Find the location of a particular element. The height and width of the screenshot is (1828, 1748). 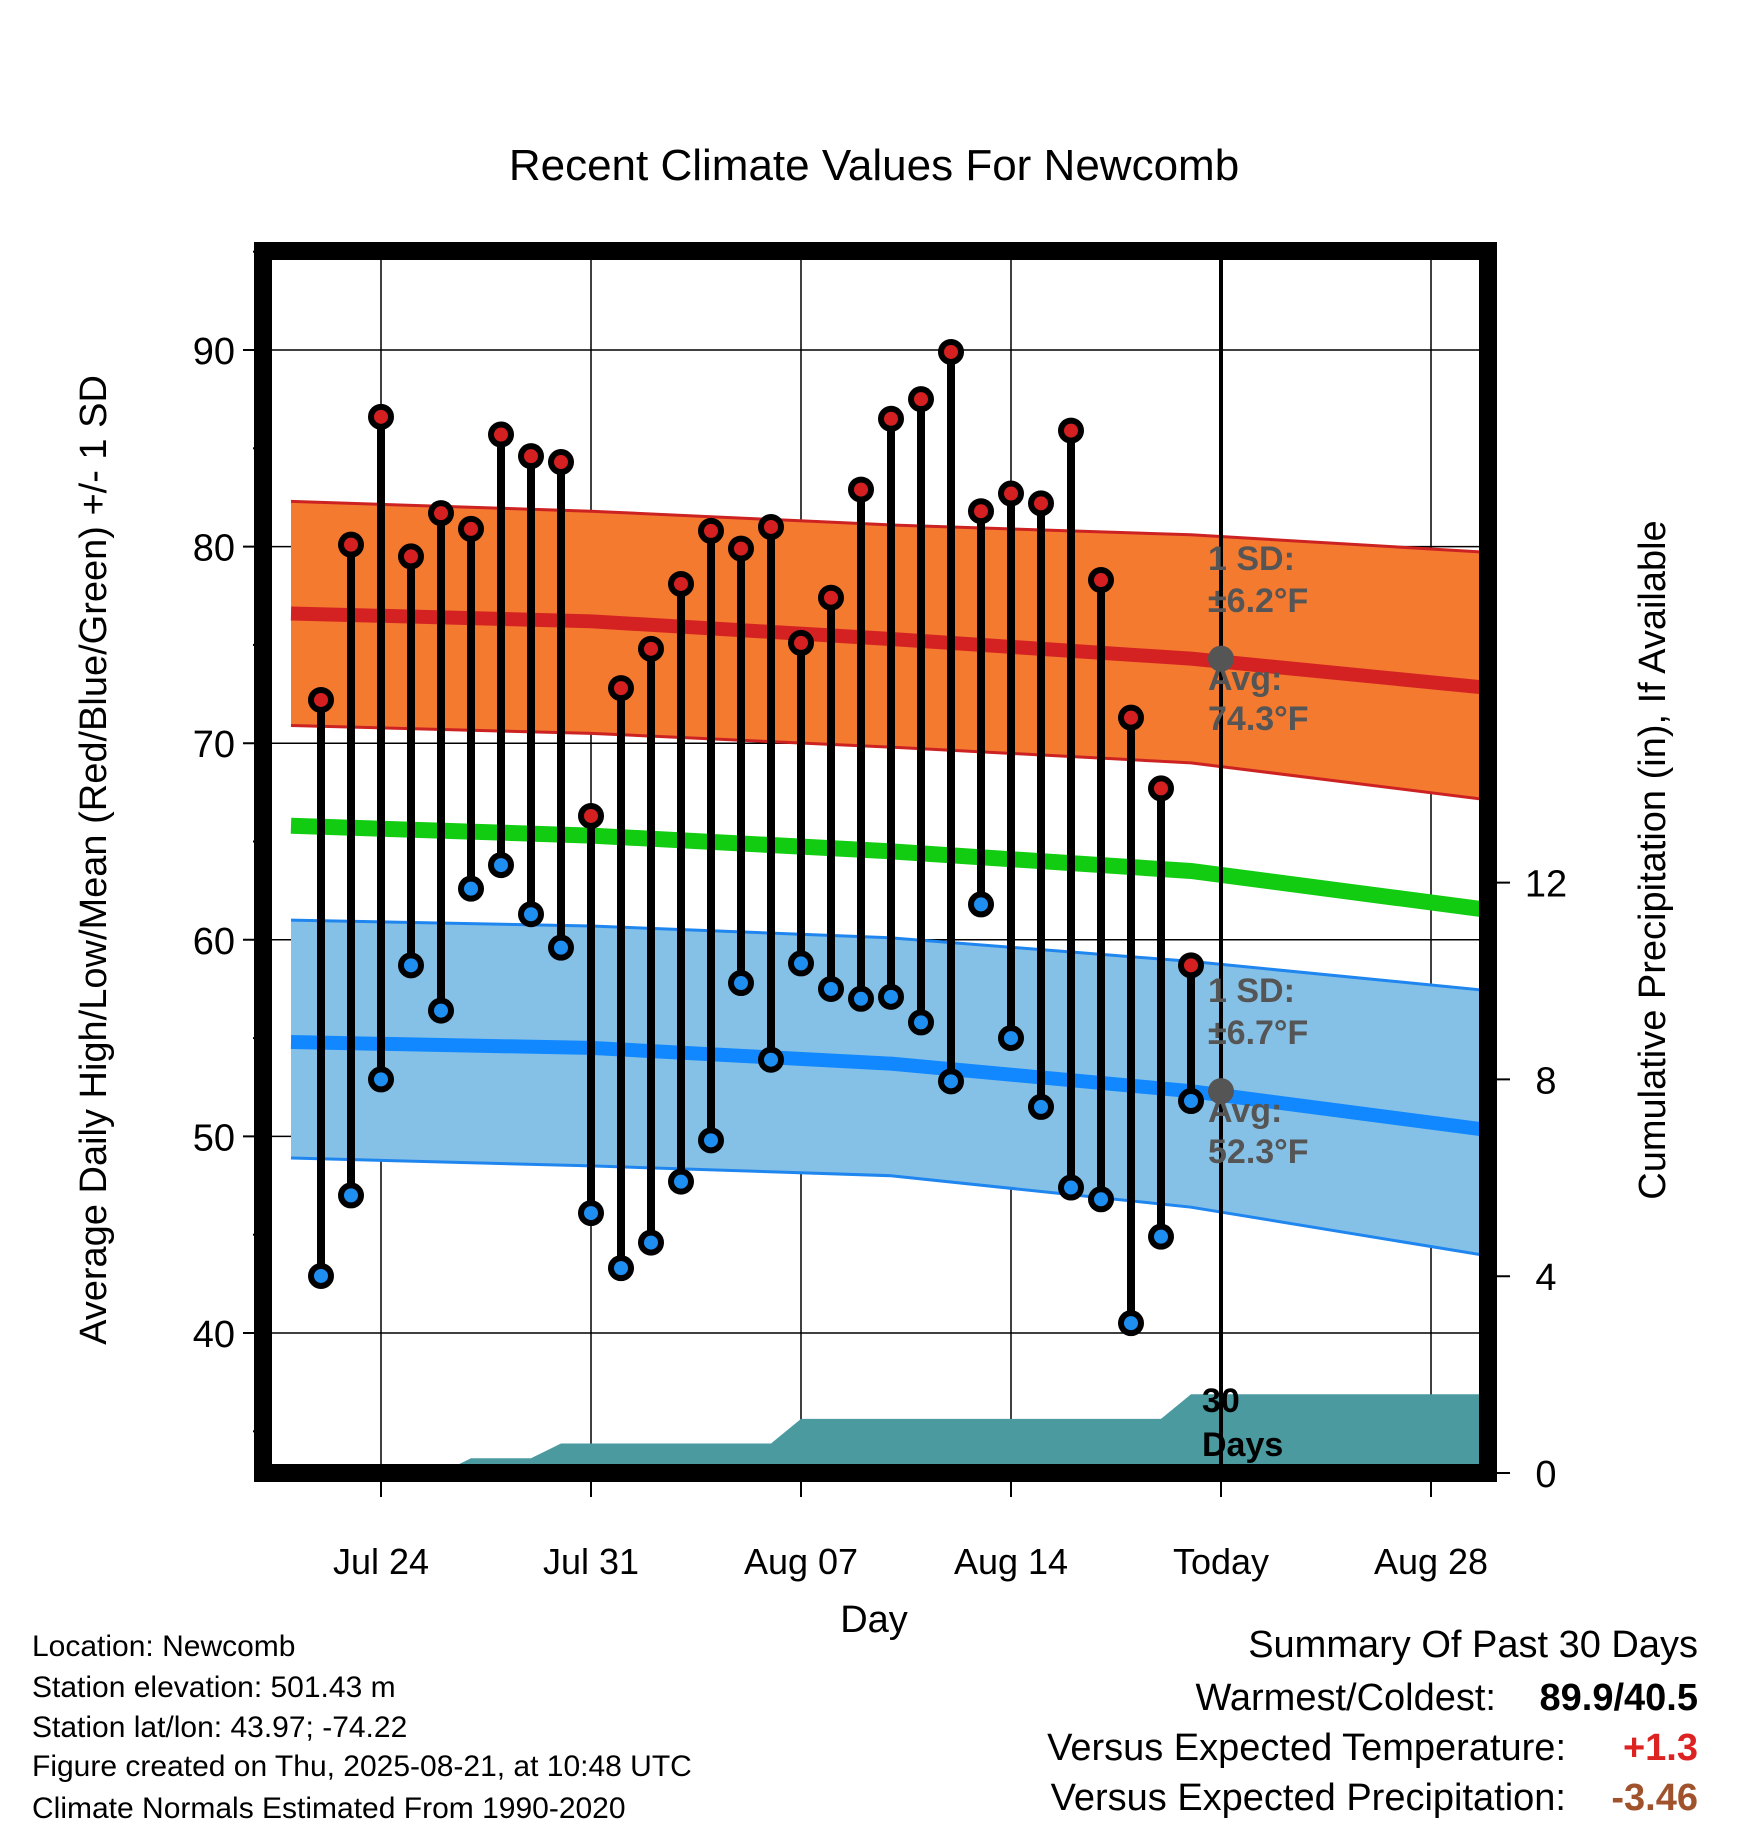

today-marker is located at coordinates (1221, 862).